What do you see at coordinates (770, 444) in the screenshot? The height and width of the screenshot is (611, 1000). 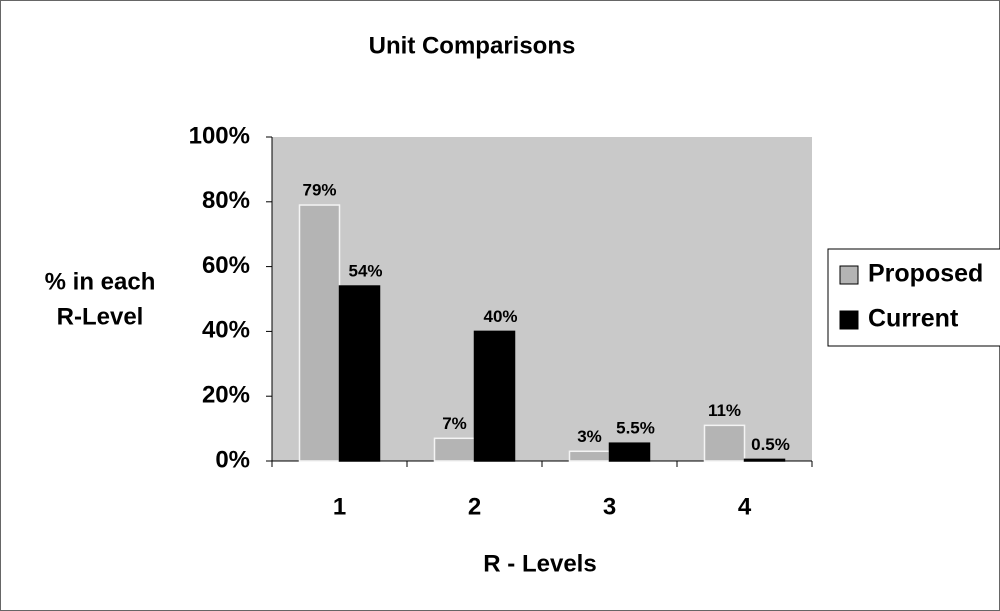 I see `value-label: 0.5%` at bounding box center [770, 444].